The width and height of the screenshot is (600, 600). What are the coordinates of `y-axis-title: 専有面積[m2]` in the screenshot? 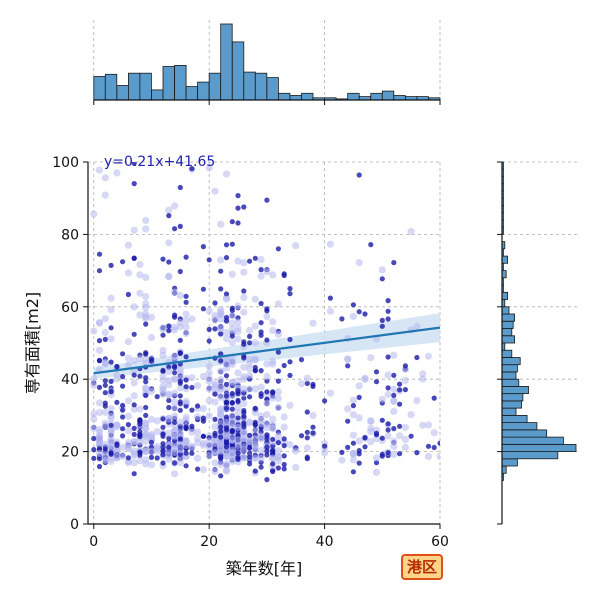 It's located at (32, 343).